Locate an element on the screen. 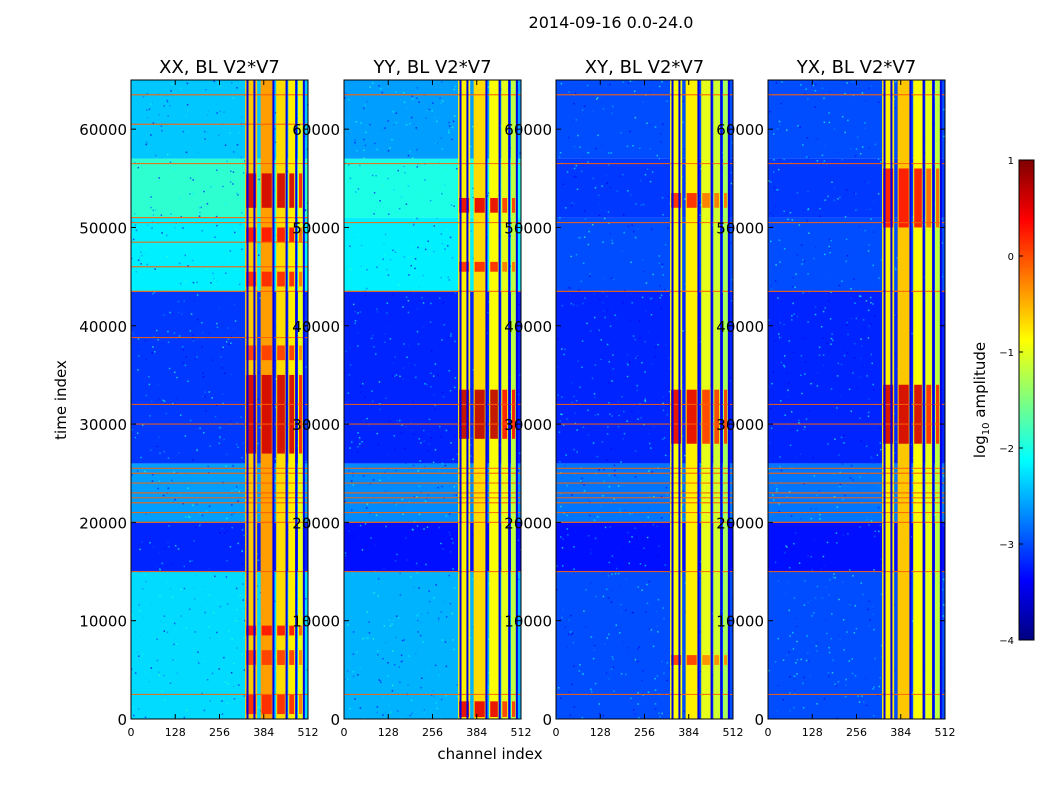 The width and height of the screenshot is (1050, 800). figure-suptitle: 2014-09-16 0.0-24.0 is located at coordinates (611, 22).